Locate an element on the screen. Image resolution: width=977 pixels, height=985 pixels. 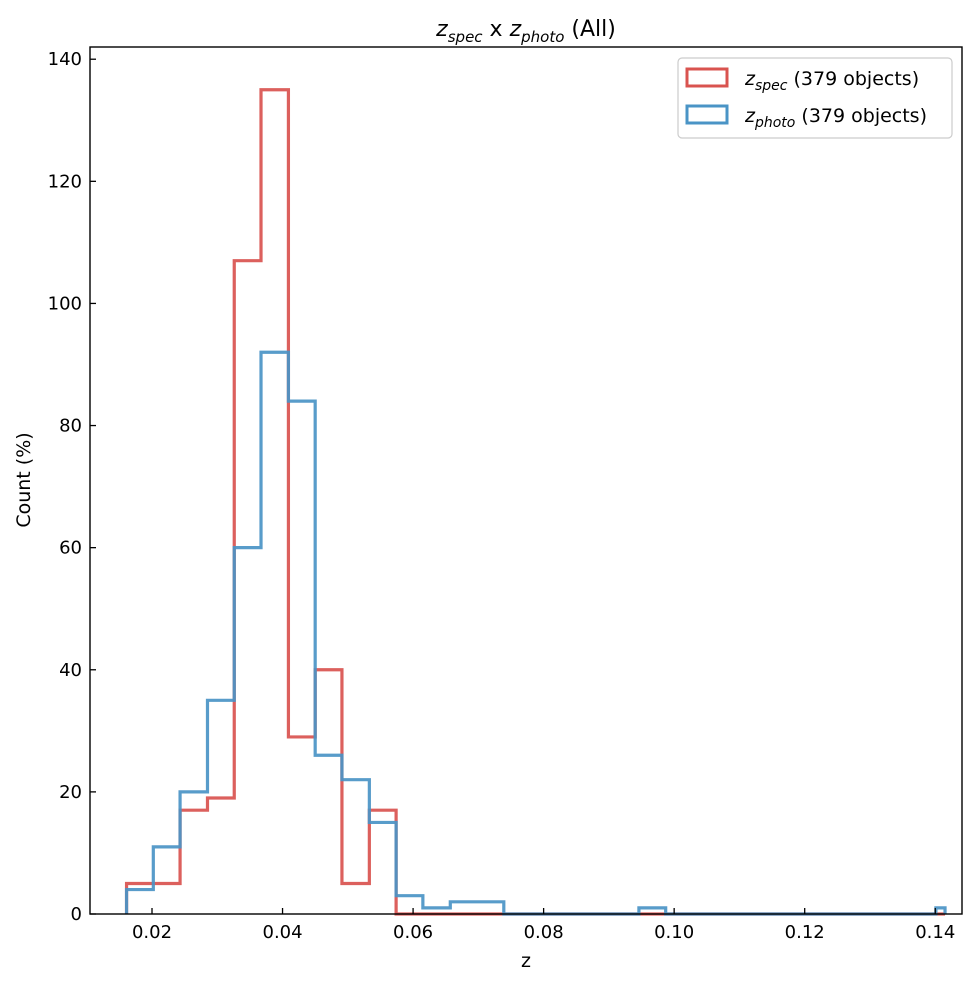
legend: zspec (379 objects) zphoto (379 objects) is located at coordinates (815, 98).